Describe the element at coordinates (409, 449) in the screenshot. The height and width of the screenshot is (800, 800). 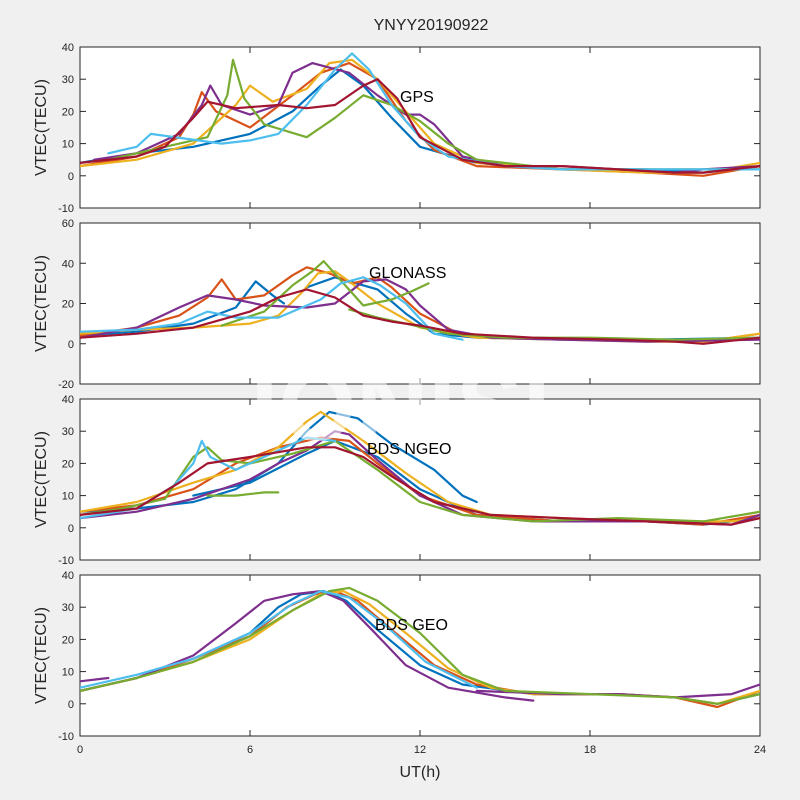
I see `constellation-annotation: BDS NGEO` at that location.